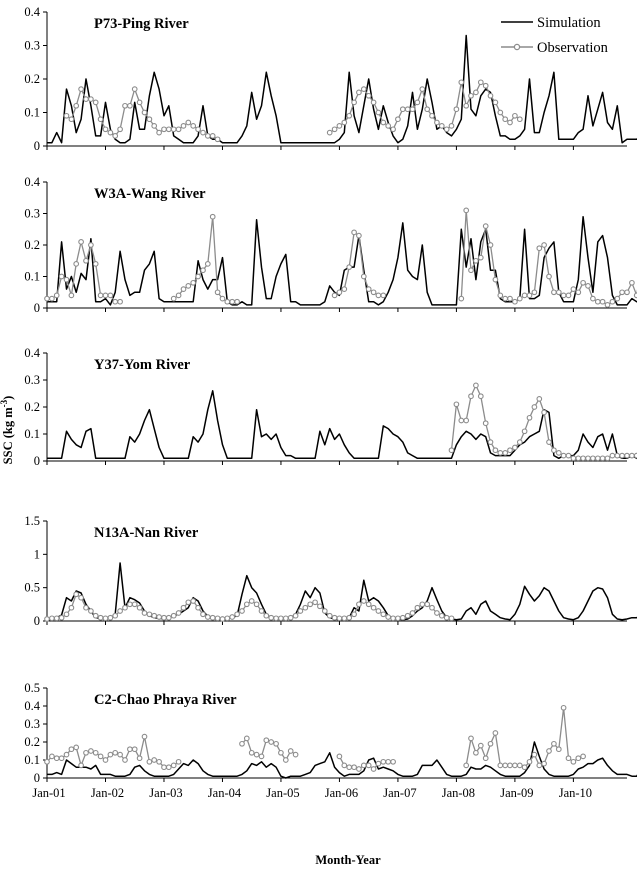  I want to click on chart-legend: Simulation Observation, so click(555, 35).